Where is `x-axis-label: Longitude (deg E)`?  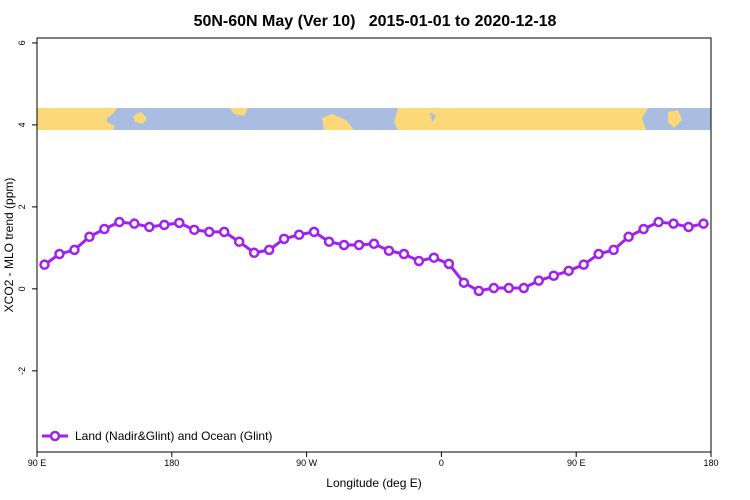 x-axis-label: Longitude (deg E) is located at coordinates (373, 483).